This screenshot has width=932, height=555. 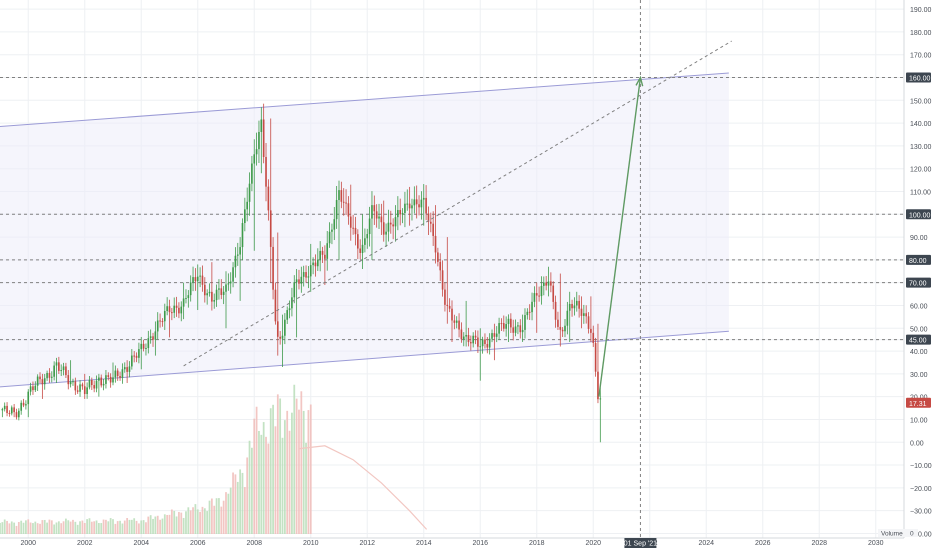 What do you see at coordinates (254, 543) in the screenshot?
I see `x-tick-label: 2008` at bounding box center [254, 543].